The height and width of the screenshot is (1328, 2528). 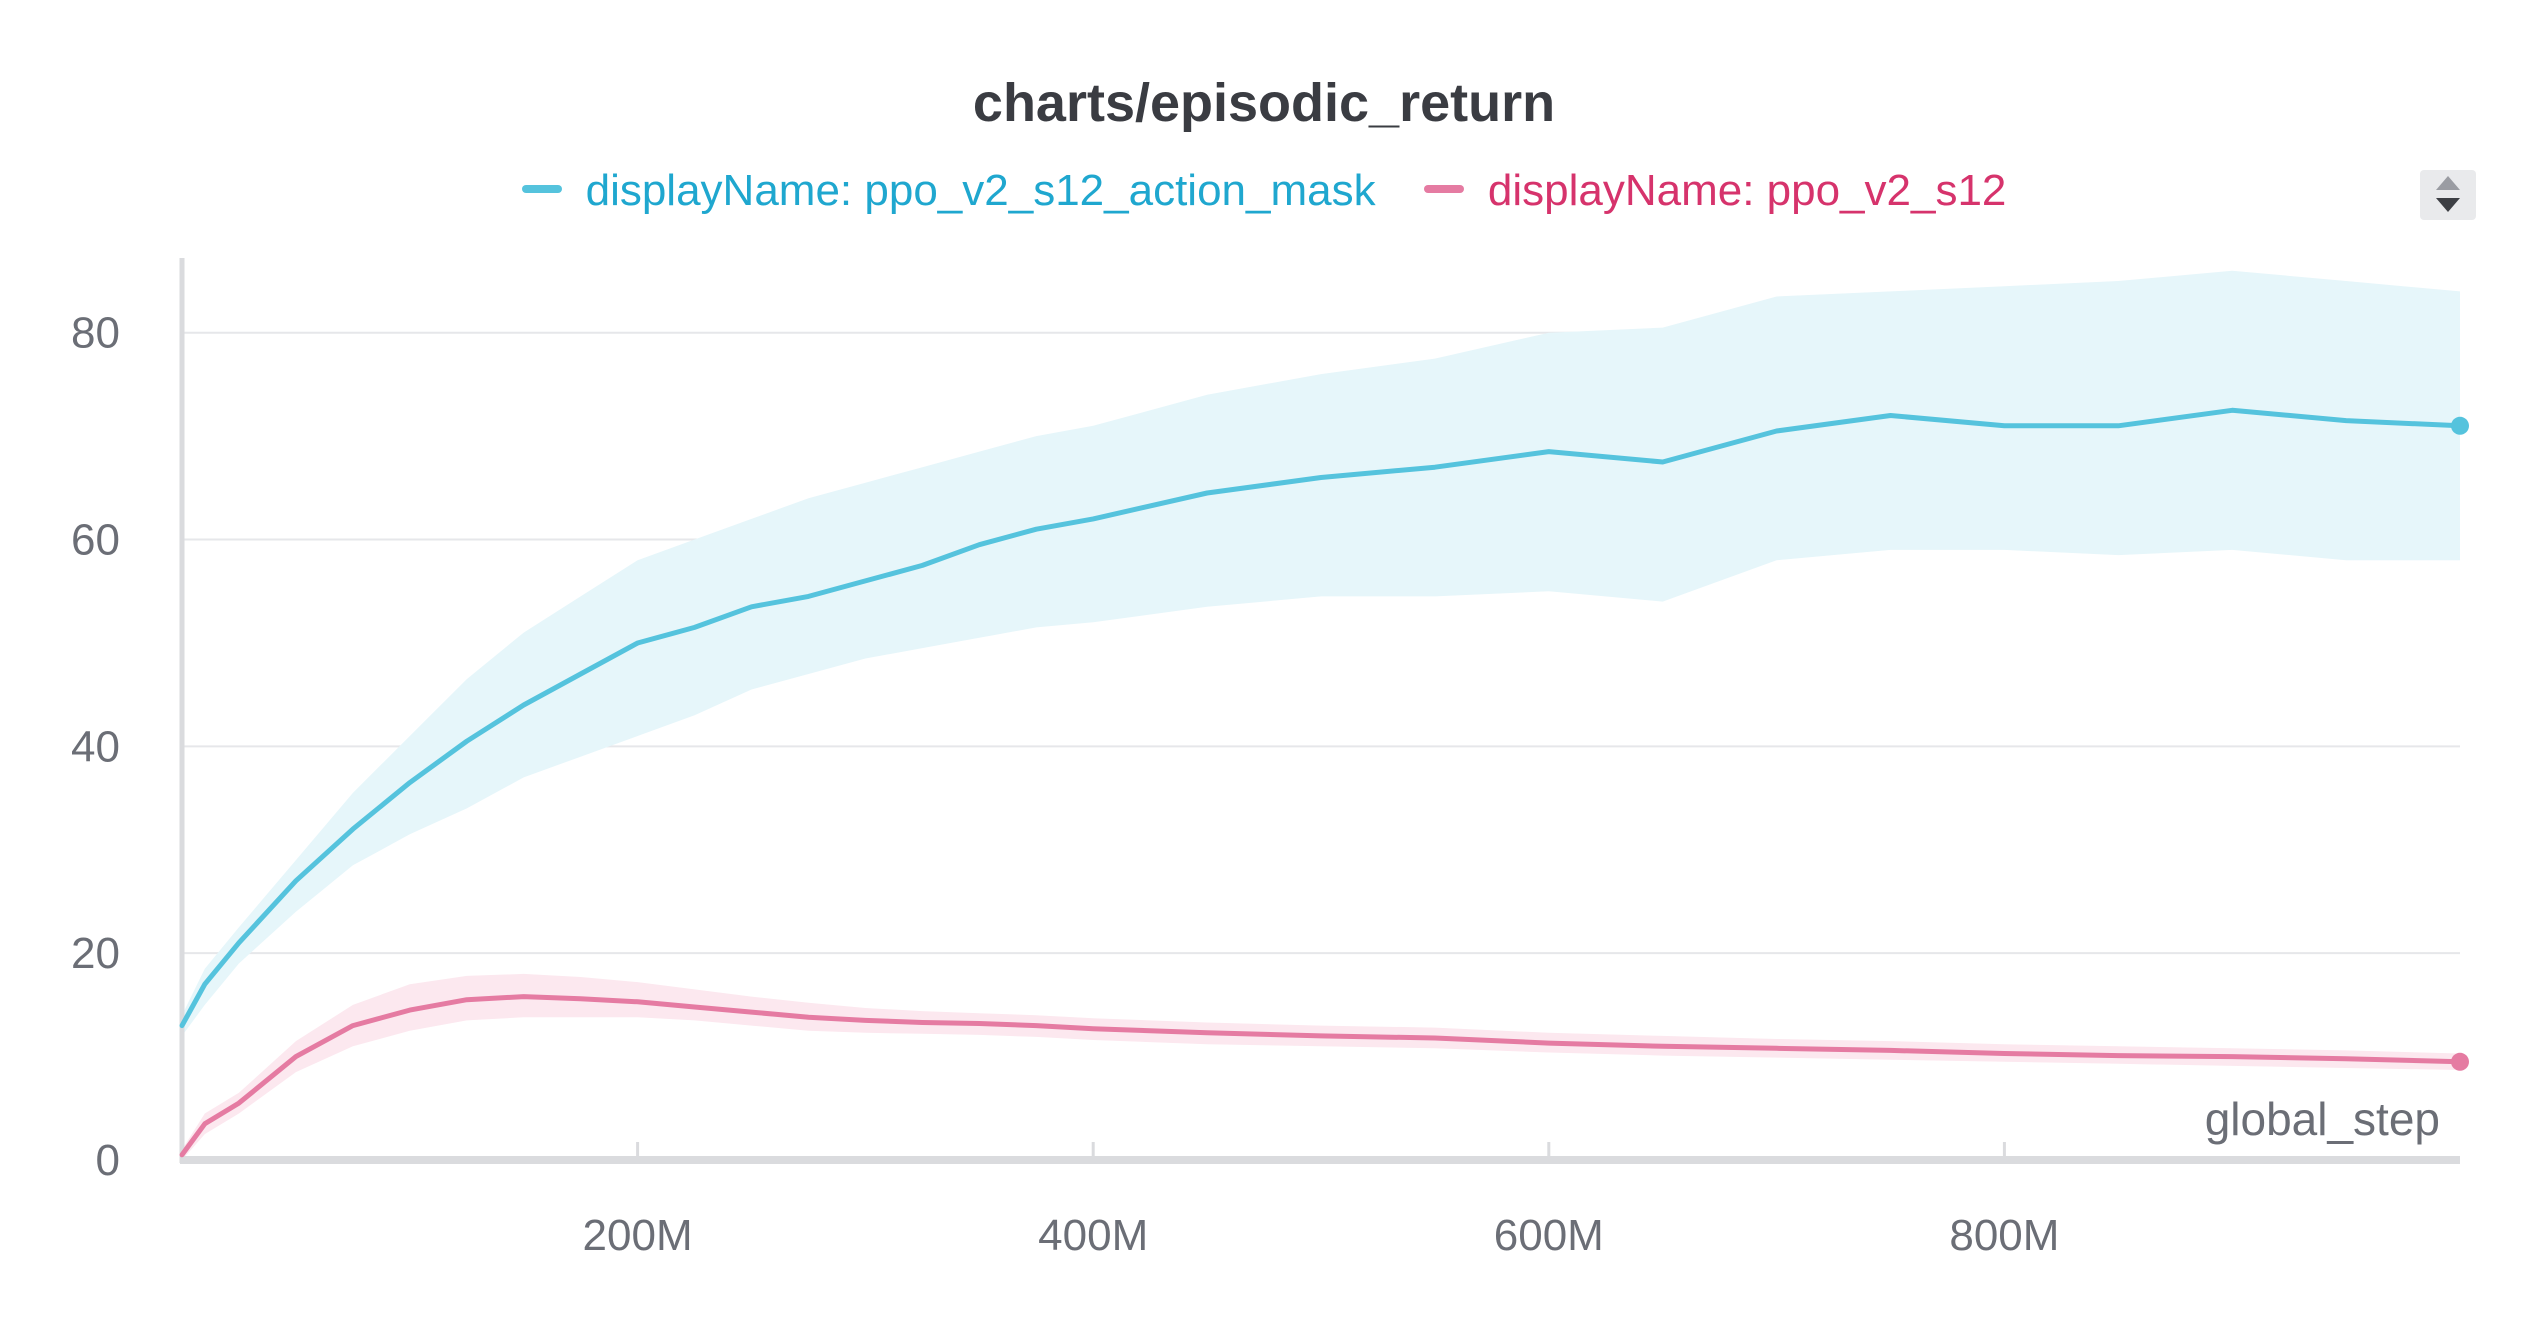 What do you see at coordinates (2448, 195) in the screenshot?
I see `legend-scroll-control` at bounding box center [2448, 195].